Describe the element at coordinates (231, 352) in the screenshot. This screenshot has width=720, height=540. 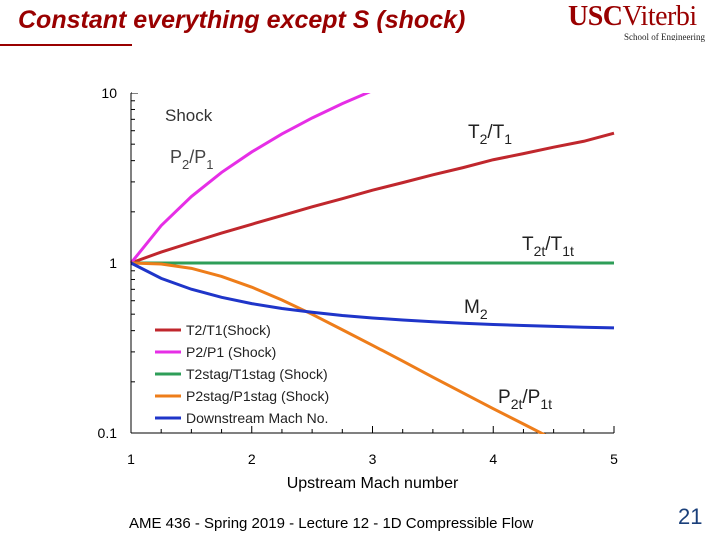
I see `legend-label: P2/P1 (Shock)` at that location.